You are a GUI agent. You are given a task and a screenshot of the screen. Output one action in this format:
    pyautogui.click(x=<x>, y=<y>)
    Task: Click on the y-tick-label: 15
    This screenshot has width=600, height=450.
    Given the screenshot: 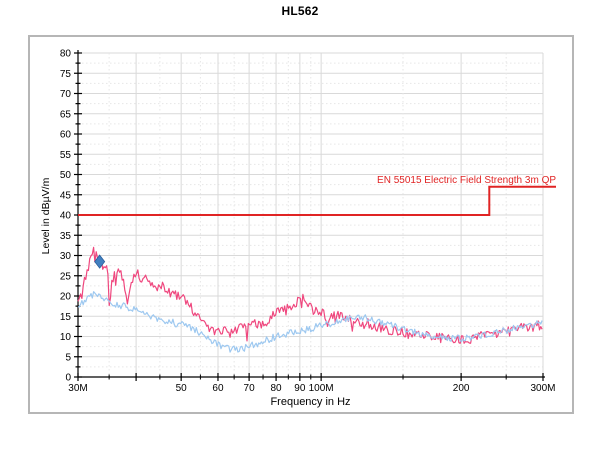 What is the action you would take?
    pyautogui.click(x=66, y=317)
    